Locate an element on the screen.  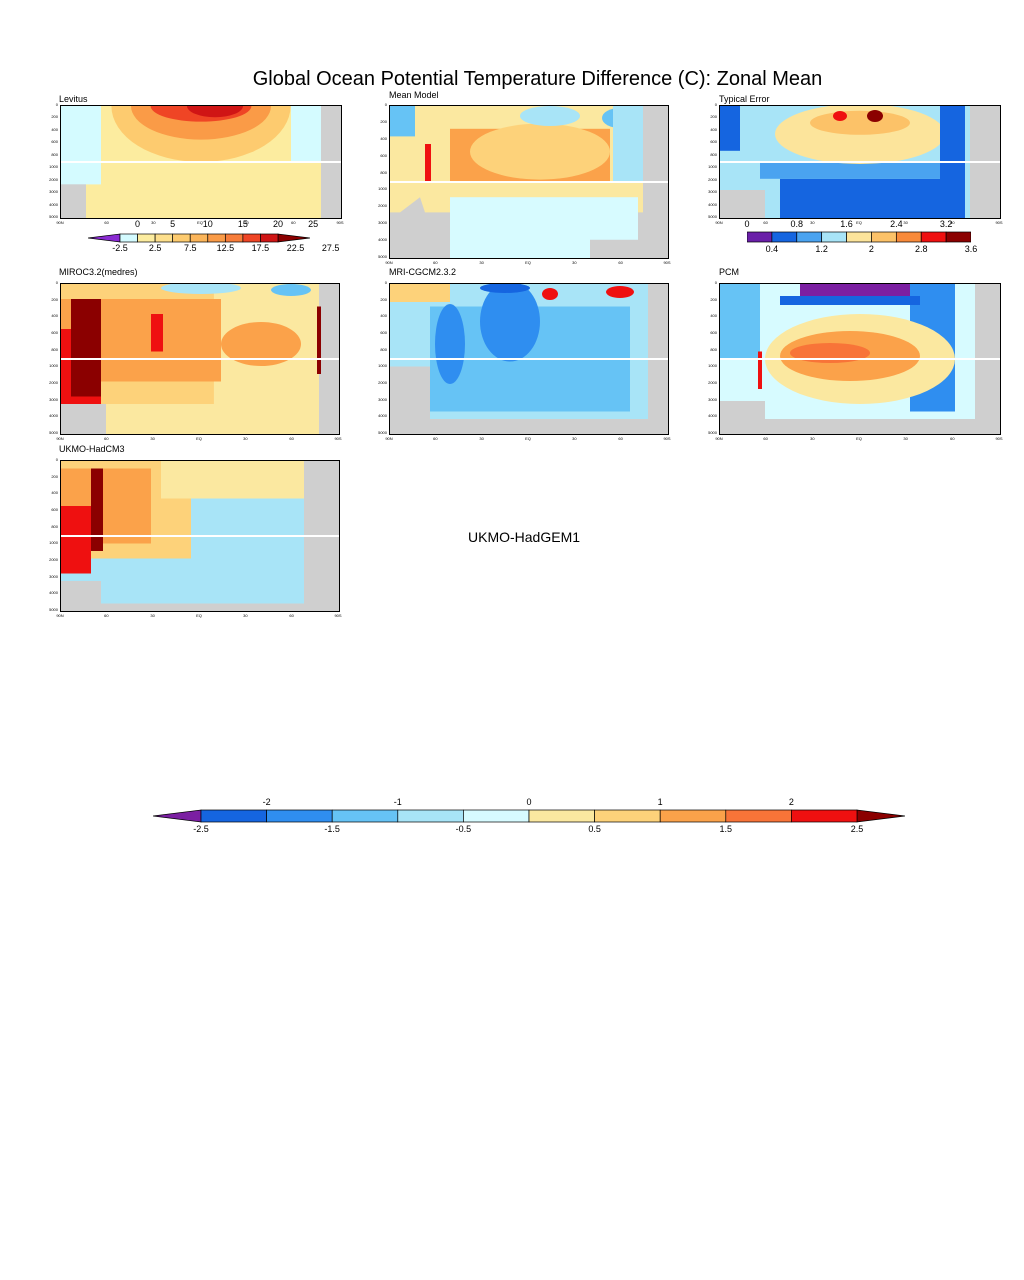
panel-title-pcm: PCM is located at coordinates (729, 272).